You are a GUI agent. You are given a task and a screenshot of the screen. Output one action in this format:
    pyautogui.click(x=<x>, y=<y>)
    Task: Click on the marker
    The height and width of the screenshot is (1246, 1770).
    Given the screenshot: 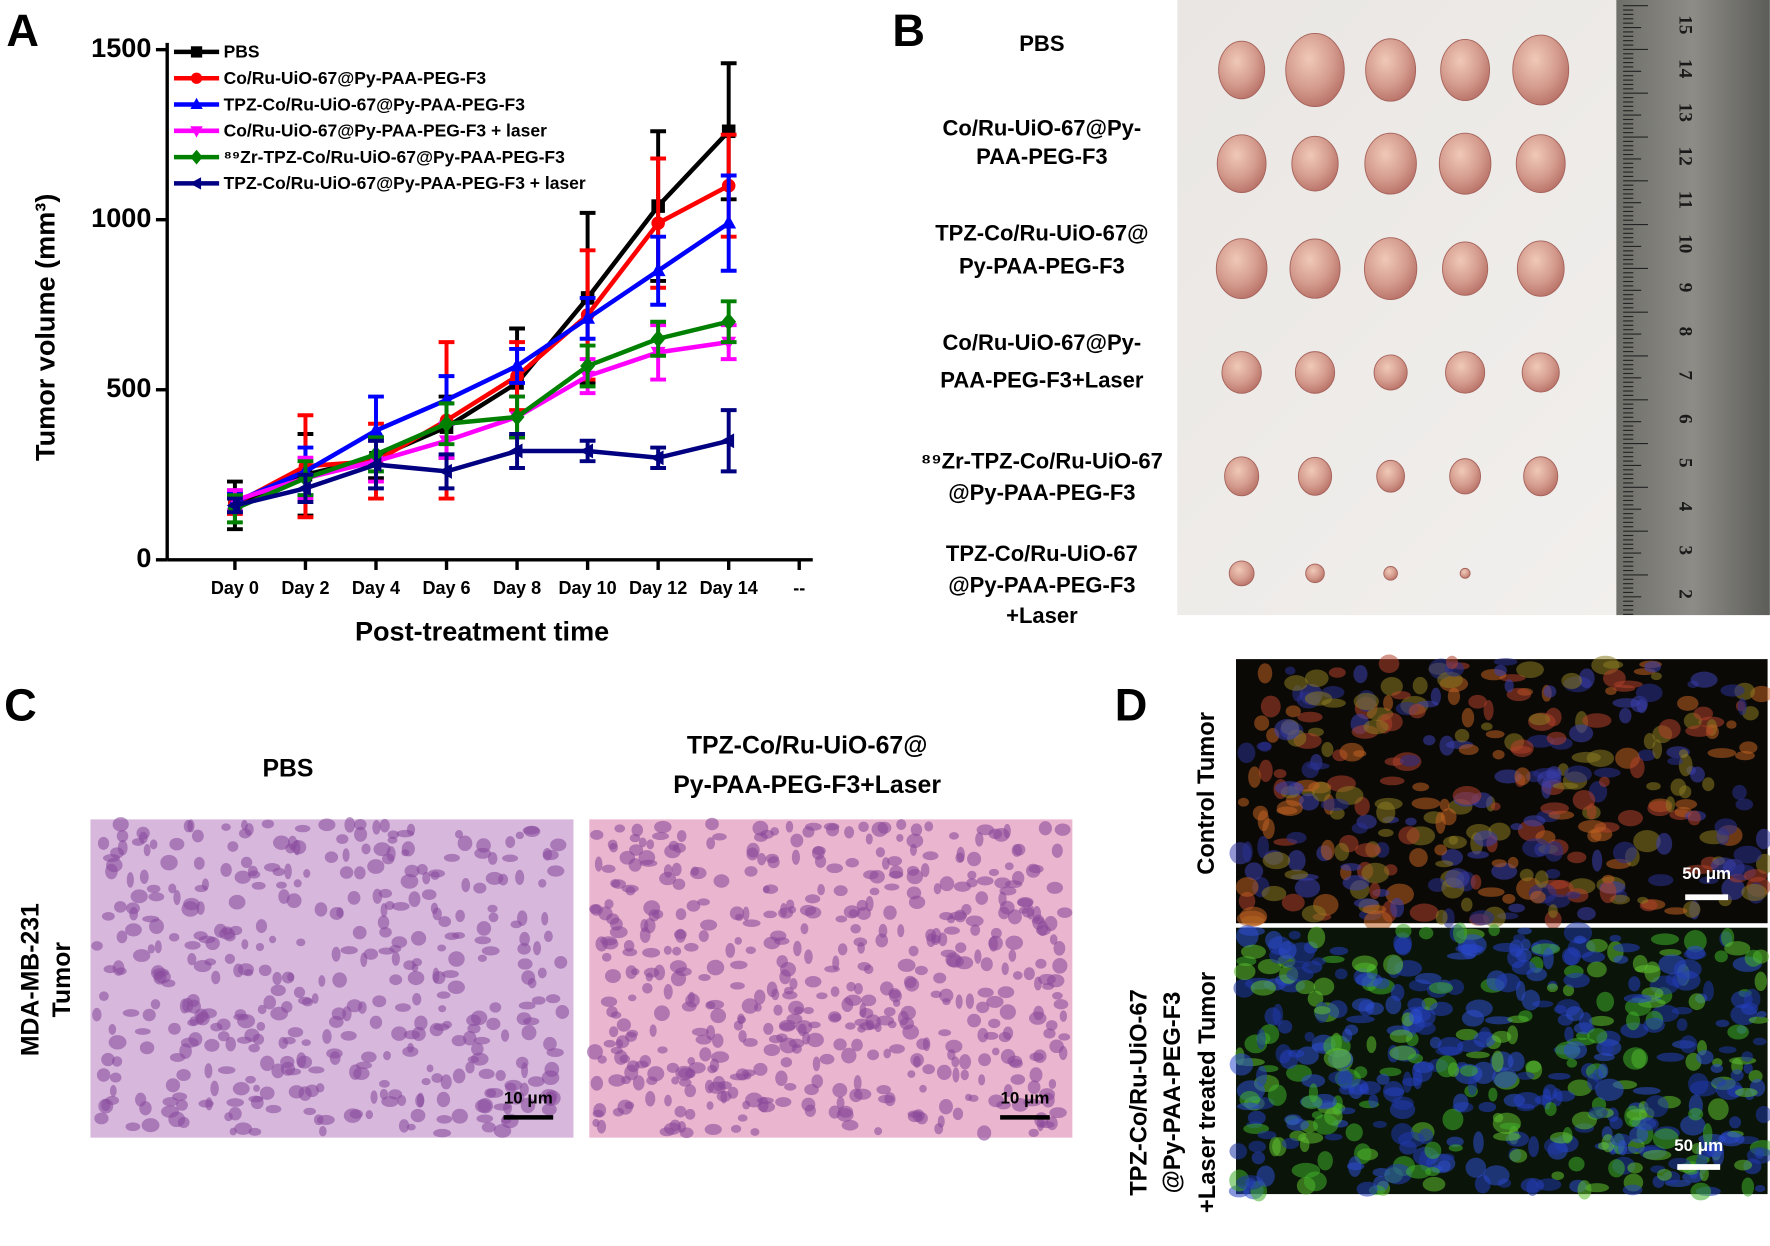 What is the action you would take?
    pyautogui.click(x=233, y=505)
    